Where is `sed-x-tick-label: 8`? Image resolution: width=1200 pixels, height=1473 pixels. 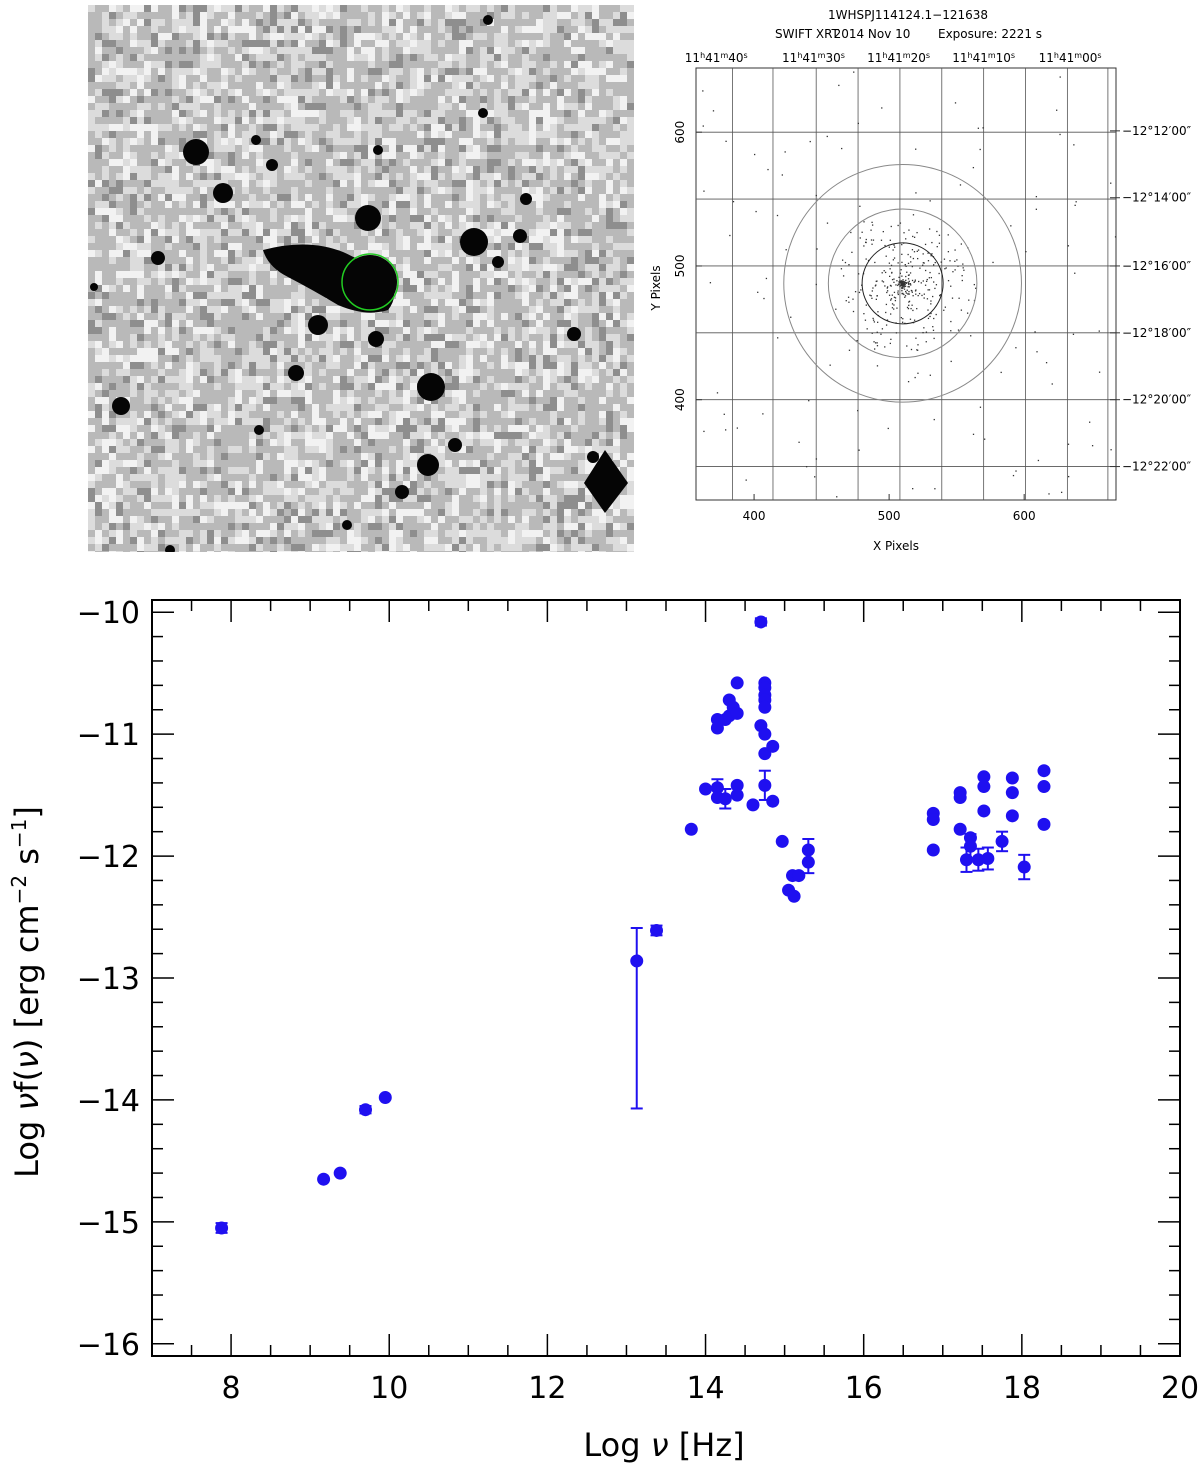
sed-x-tick-label: 8 is located at coordinates (231, 1388).